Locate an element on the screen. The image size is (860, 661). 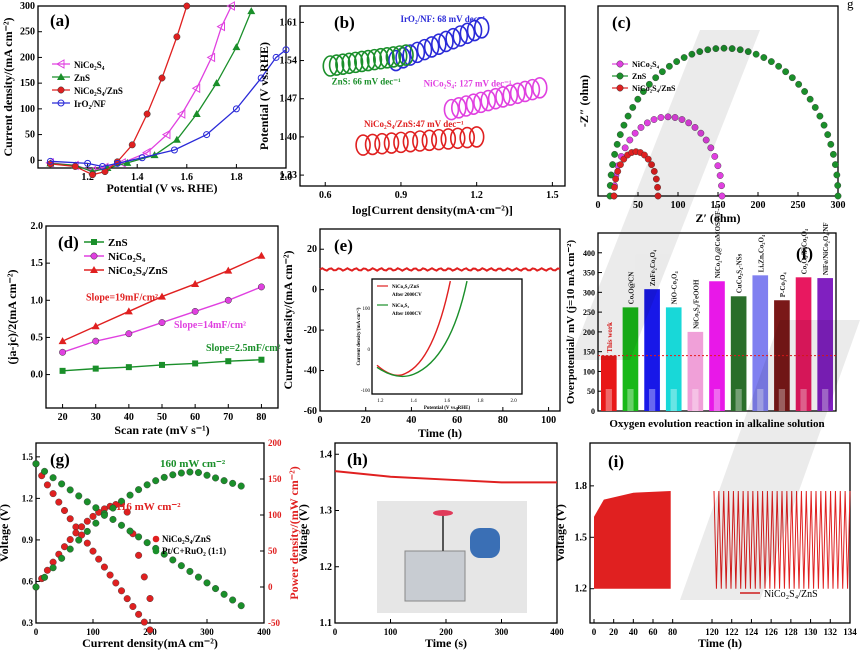
series-line is located at coordinates (168, 108).